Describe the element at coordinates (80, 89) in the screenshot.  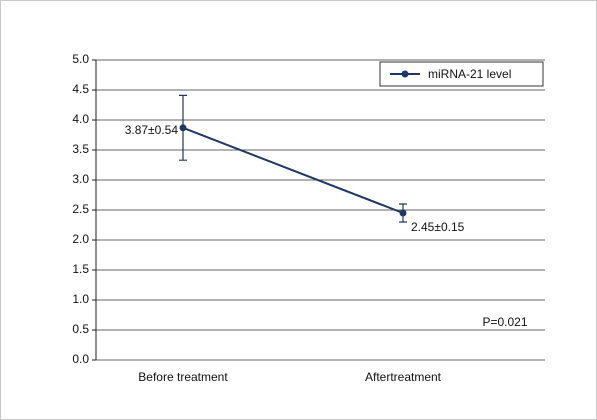
I see `y-tick-label: 4.5` at that location.